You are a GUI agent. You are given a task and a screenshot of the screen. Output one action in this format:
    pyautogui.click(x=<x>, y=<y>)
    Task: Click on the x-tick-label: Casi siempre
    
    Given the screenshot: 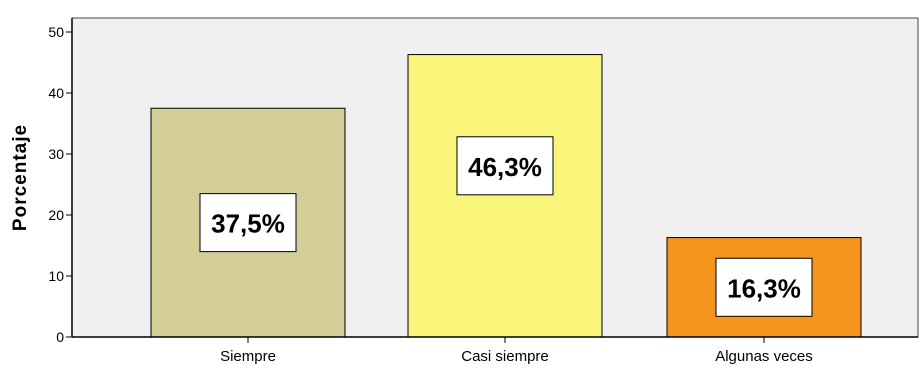 What is the action you would take?
    pyautogui.click(x=505, y=356)
    